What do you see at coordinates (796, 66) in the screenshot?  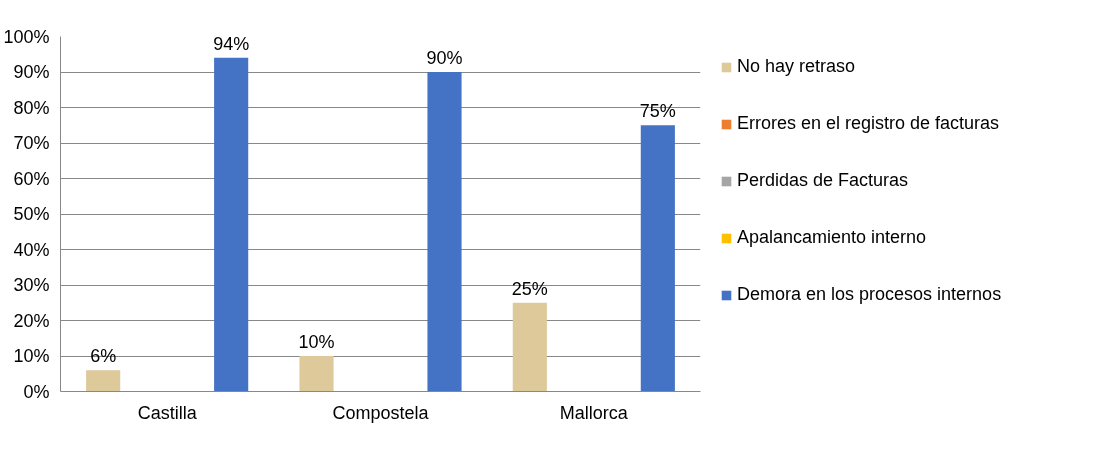 I see `legend-label: No hay retraso` at bounding box center [796, 66].